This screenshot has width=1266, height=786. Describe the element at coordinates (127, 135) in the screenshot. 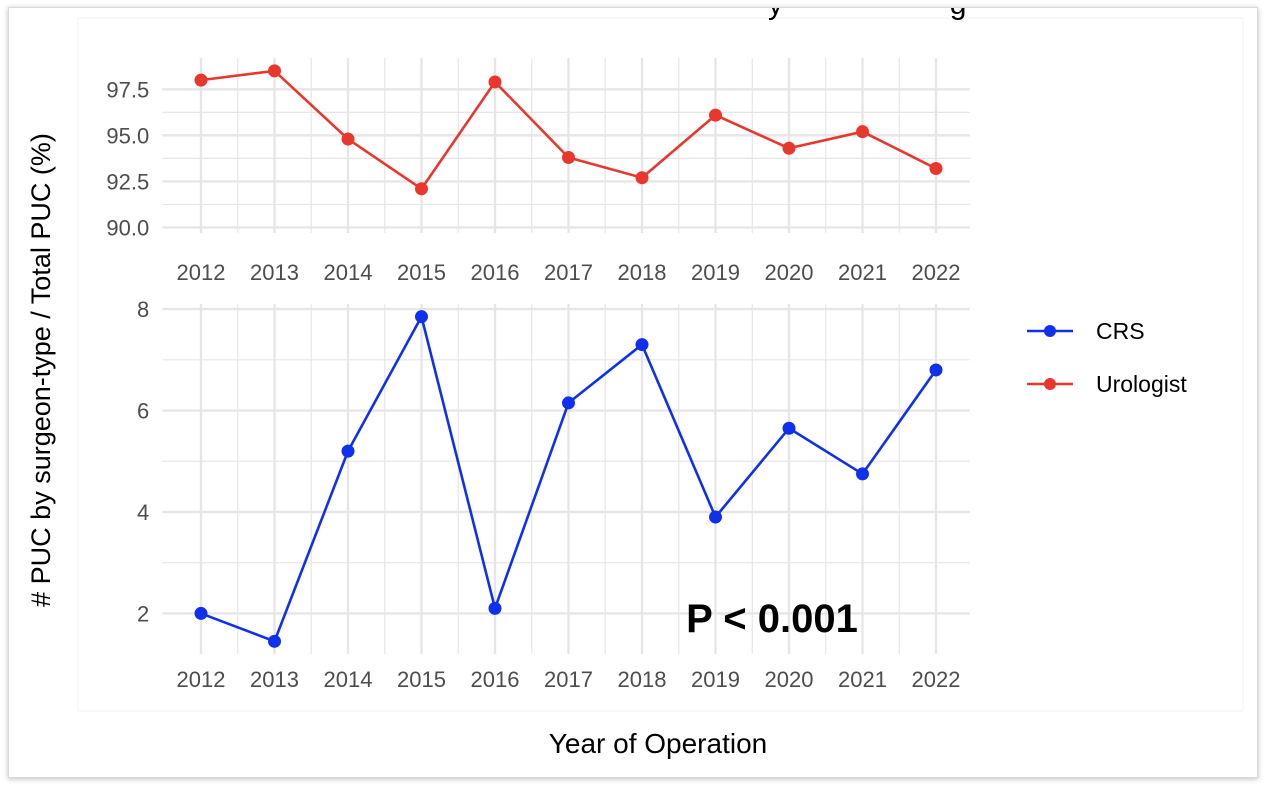

I see `y-tick-label: 95.0` at that location.